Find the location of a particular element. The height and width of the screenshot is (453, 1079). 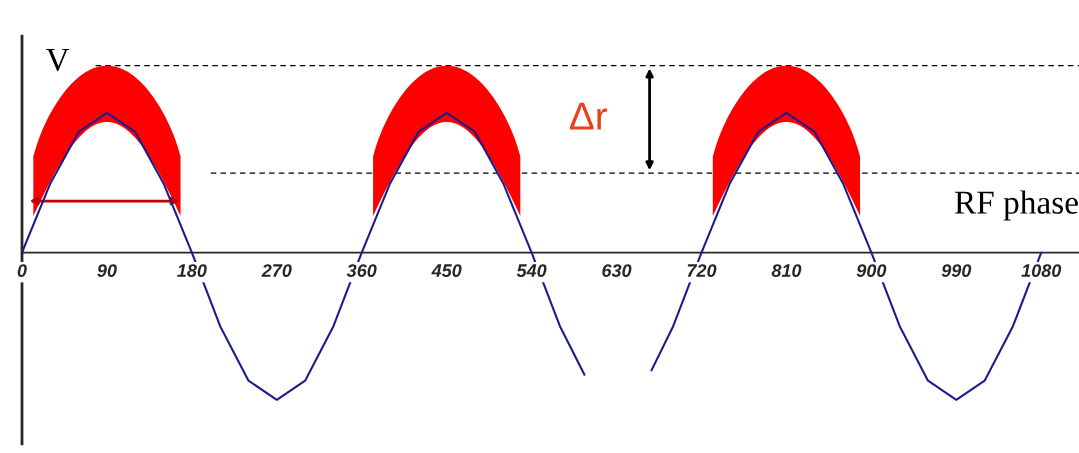

x-tick-label: 270 is located at coordinates (276, 270).